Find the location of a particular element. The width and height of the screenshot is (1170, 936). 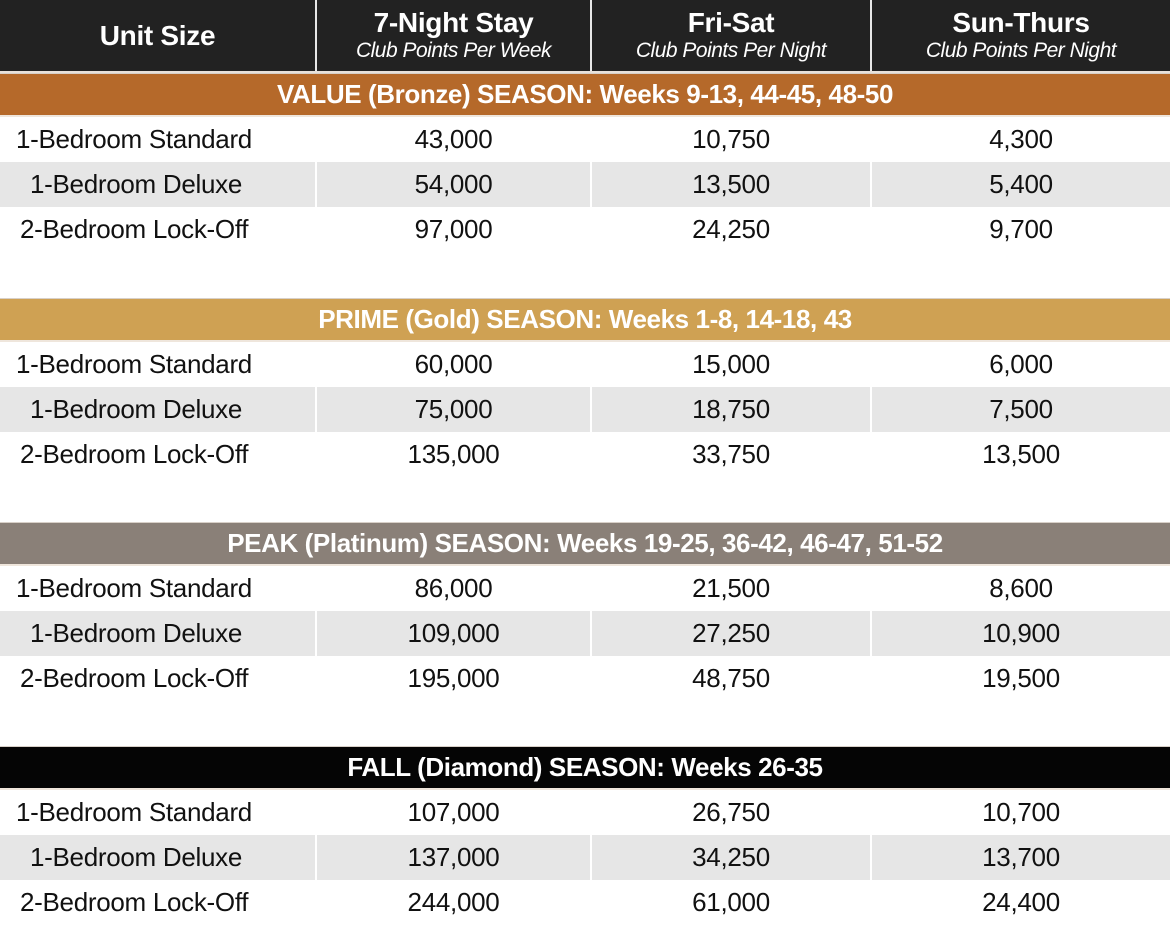

table-row: 1-Bedroom Standard 60,000 15,000 6,000 is located at coordinates (585, 364).